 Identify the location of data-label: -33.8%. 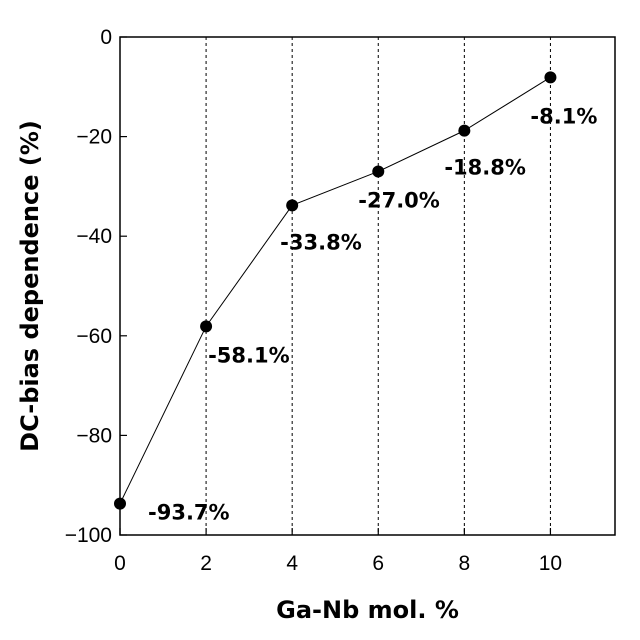
(321, 242).